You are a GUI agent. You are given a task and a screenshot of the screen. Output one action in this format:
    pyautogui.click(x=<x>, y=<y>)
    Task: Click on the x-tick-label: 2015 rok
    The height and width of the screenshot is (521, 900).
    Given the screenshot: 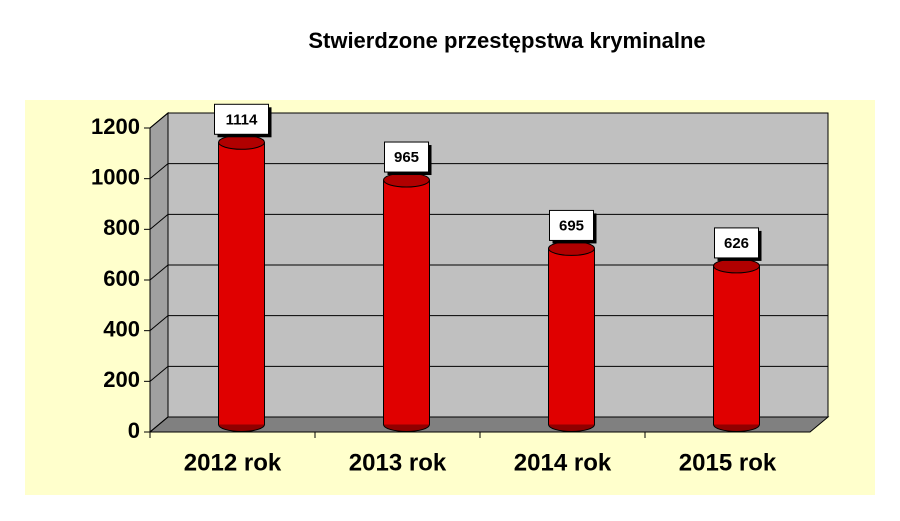 What is the action you would take?
    pyautogui.click(x=728, y=462)
    